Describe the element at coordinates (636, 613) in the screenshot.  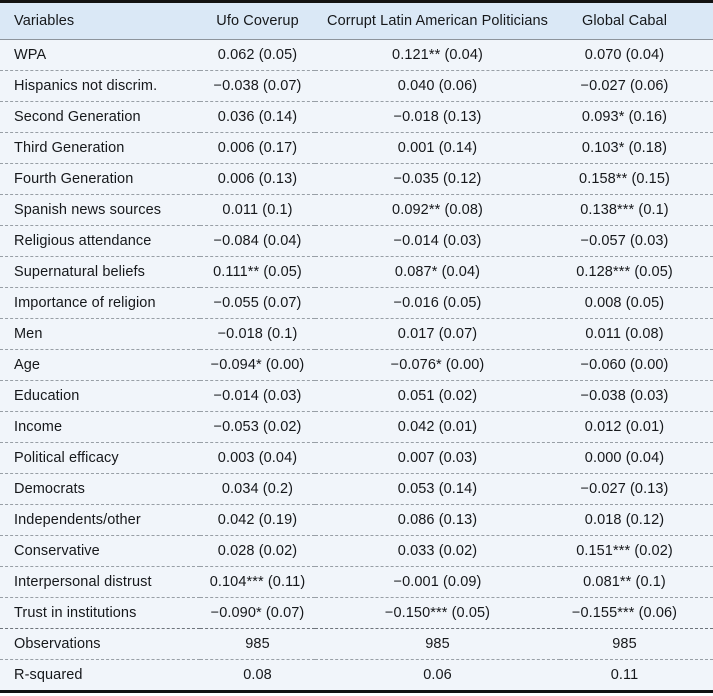
I see `cell-value: −0.155*** (0.06)` at that location.